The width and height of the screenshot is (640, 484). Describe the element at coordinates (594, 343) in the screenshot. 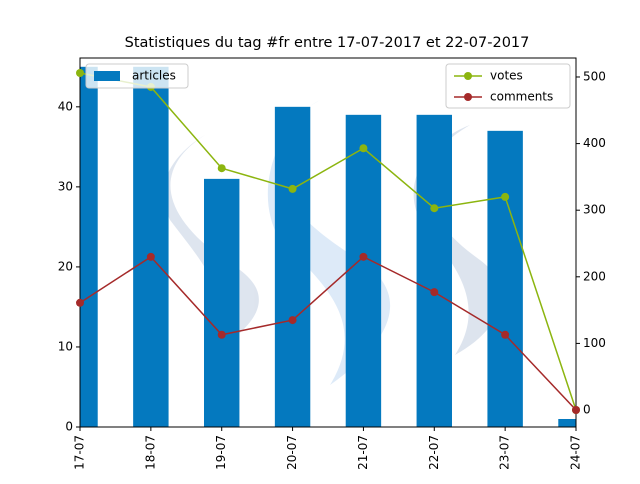

I see `y2-tick-label: 100` at that location.